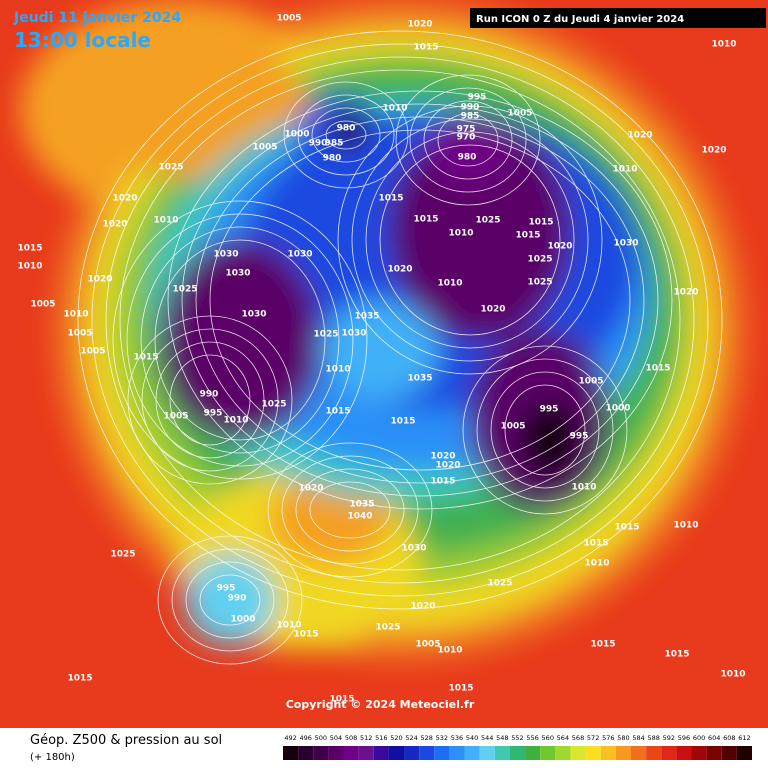 The image size is (768, 768). What do you see at coordinates (366, 738) in the screenshot?
I see `colorbar-tick-label: 512` at bounding box center [366, 738].